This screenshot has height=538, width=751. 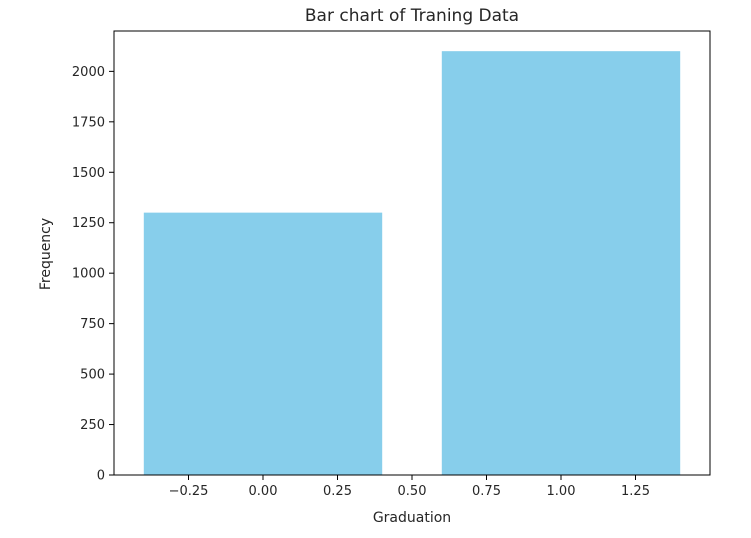 I want to click on y-tick-label: 1750, so click(x=88, y=122).